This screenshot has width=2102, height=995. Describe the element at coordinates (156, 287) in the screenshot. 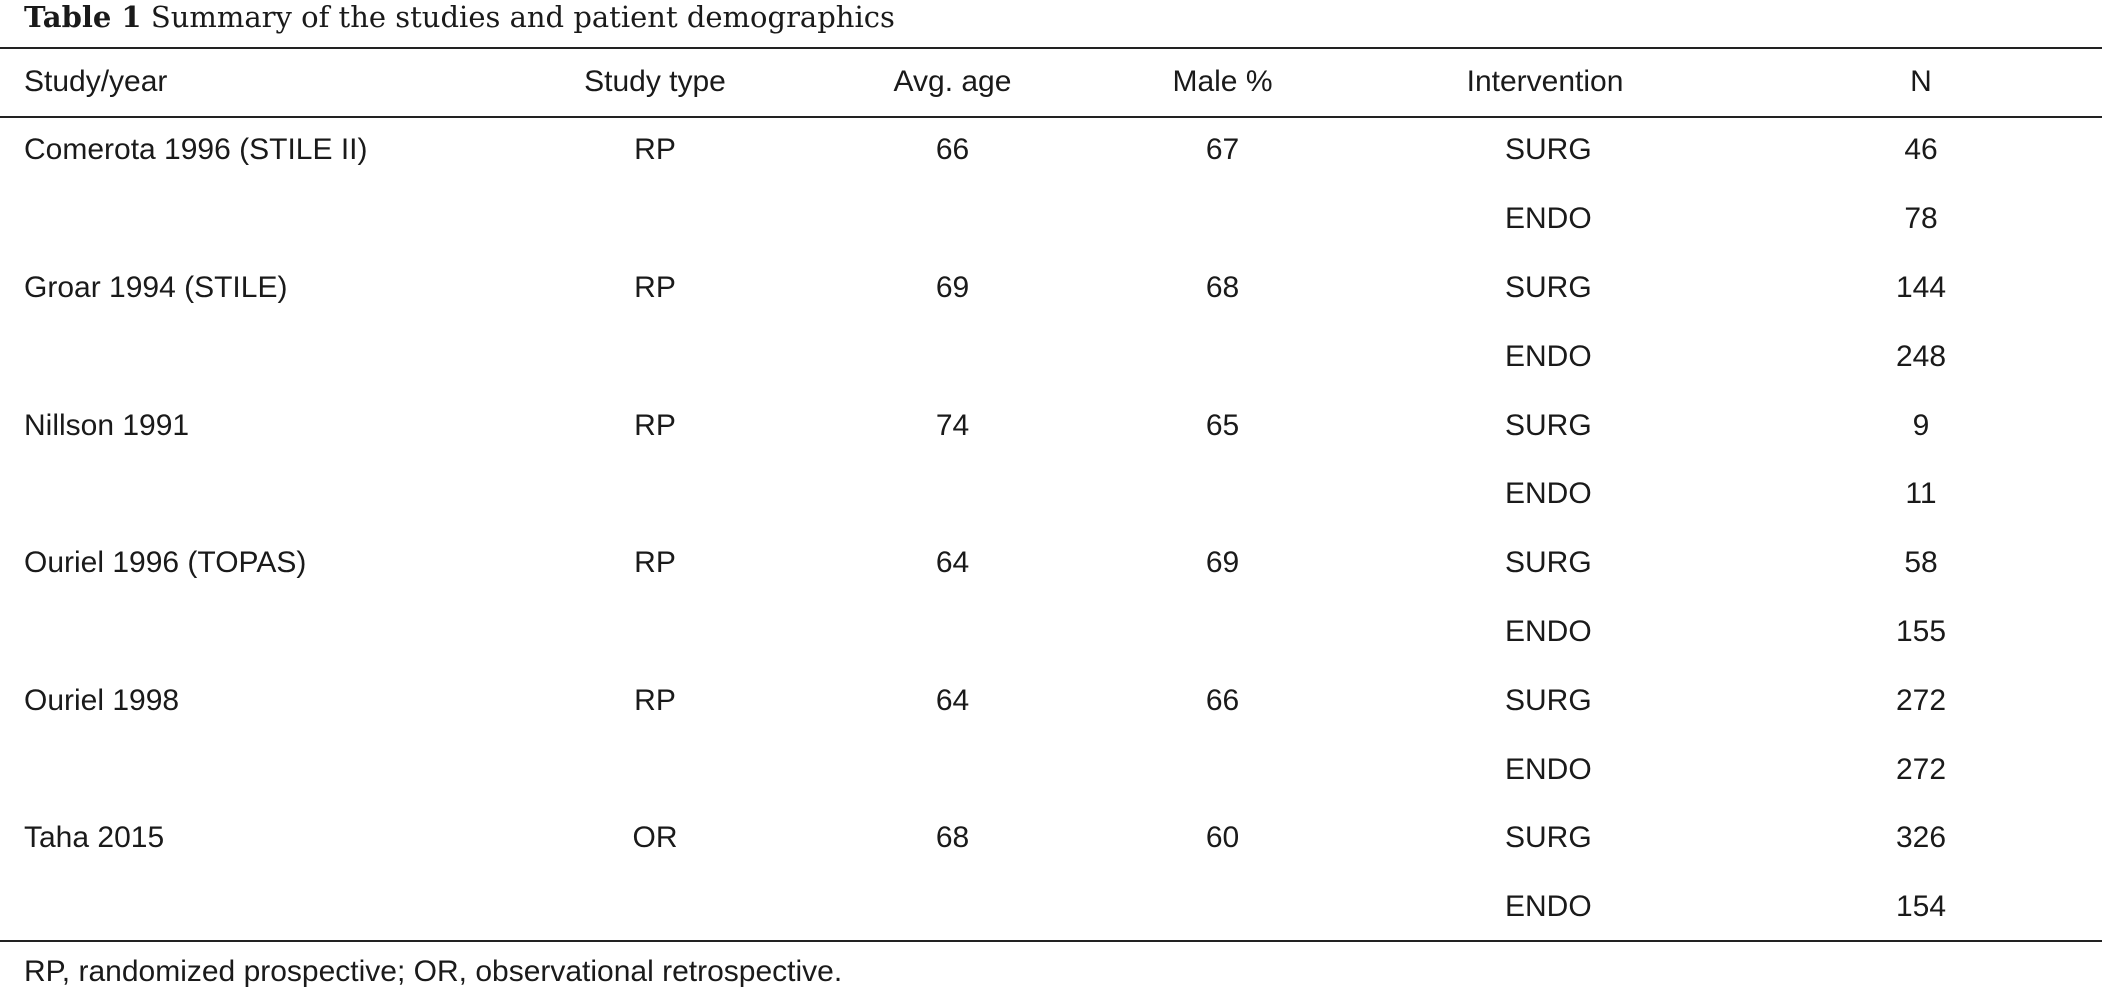

I see `cell-study-year: Groar 1994 (STILE)` at that location.